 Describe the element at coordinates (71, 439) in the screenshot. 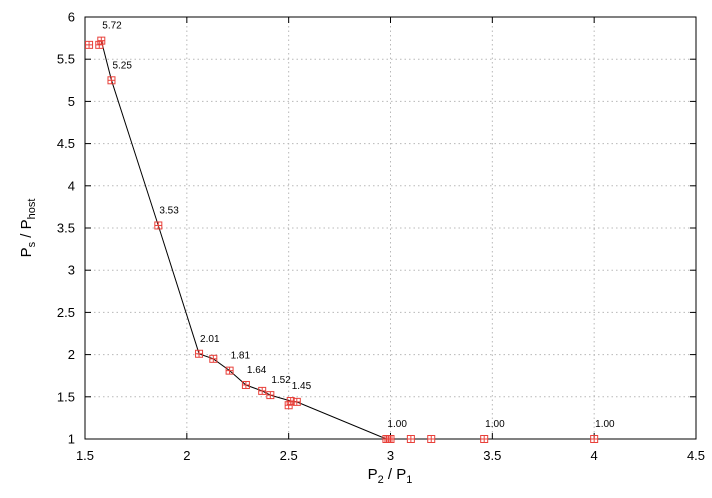

I see `y-tick-label: 1` at that location.